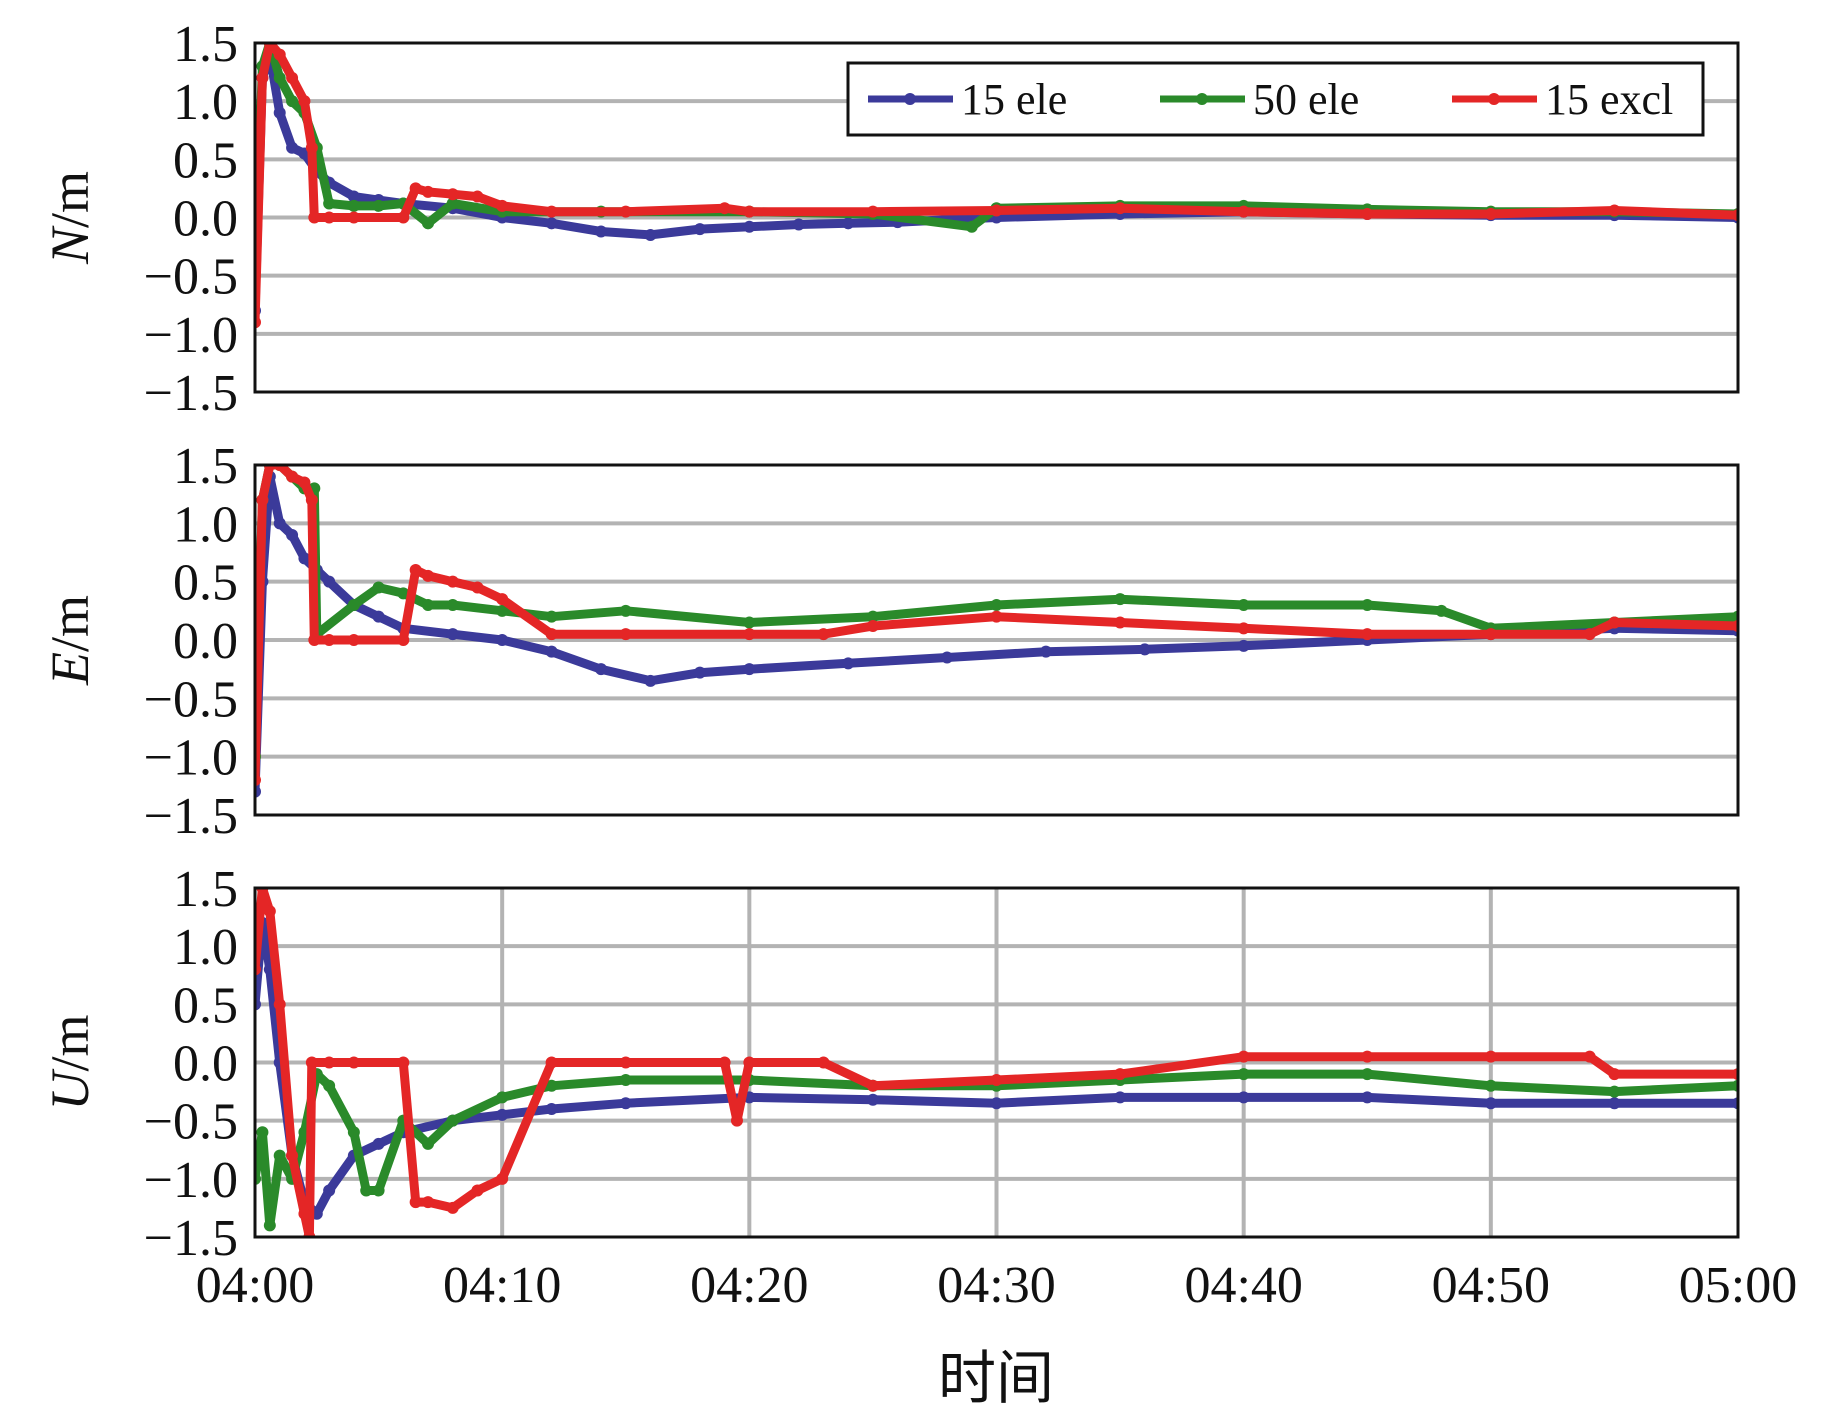 The image size is (1843, 1417). Describe the element at coordinates (70, 1062) in the screenshot. I see `y-axis-label: U/m` at that location.